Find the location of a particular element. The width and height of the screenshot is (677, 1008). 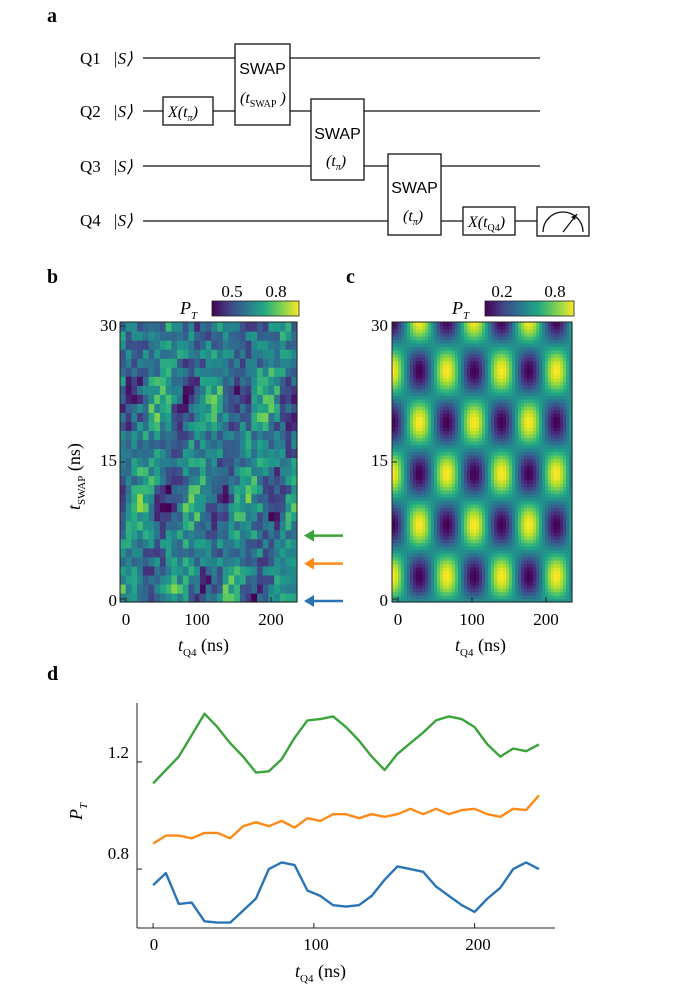

b-colorbar-tick-1: 0.8 is located at coordinates (275, 291).